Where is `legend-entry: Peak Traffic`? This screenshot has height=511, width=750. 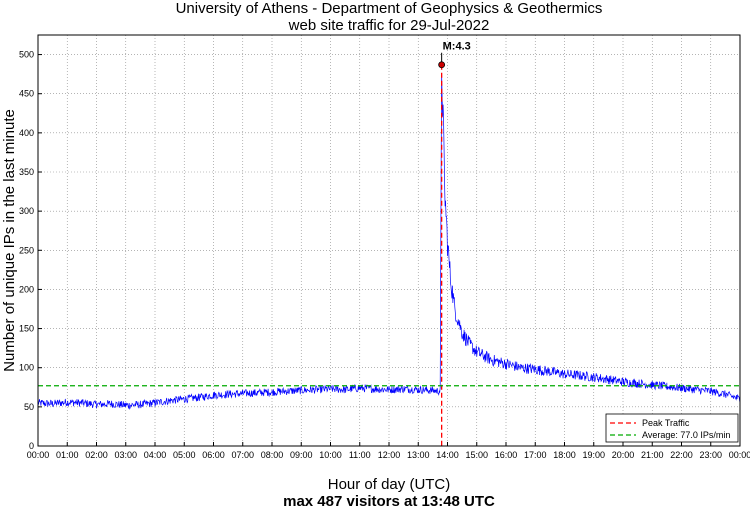 legend-entry: Peak Traffic is located at coordinates (666, 423).